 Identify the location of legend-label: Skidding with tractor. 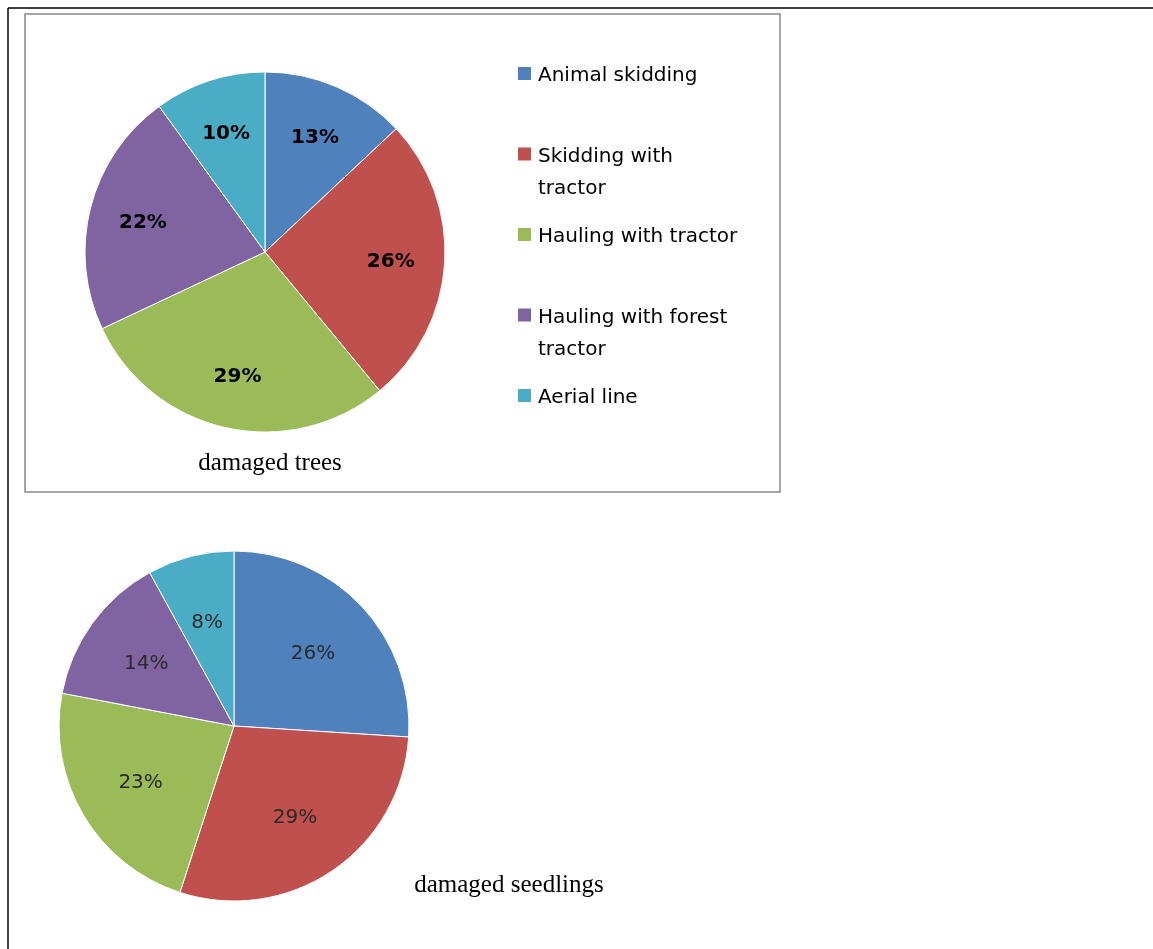
(605, 170).